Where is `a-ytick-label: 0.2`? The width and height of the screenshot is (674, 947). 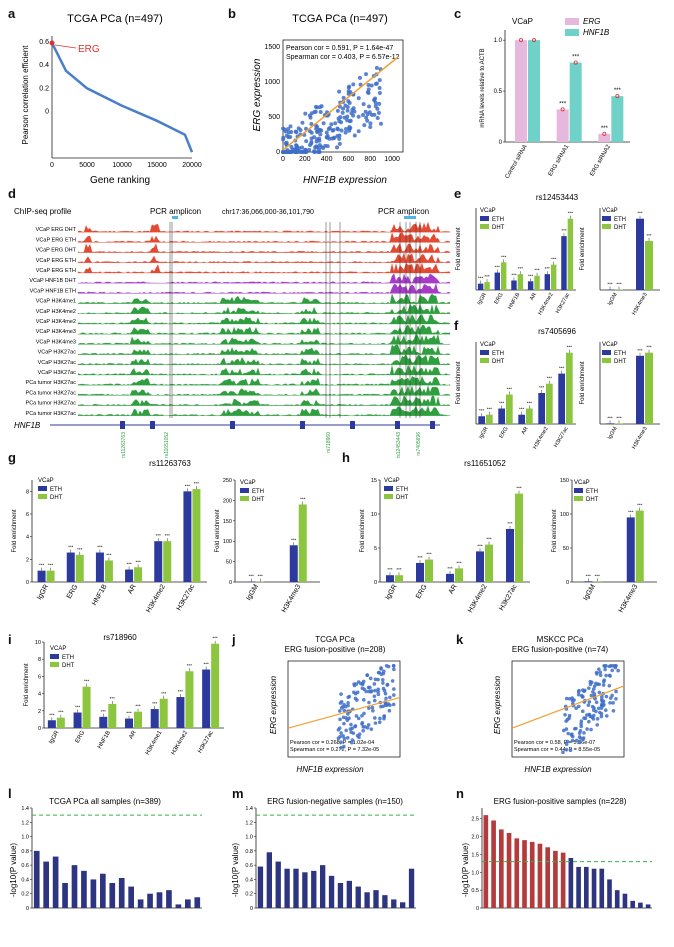 a-ytick-label: 0.2 is located at coordinates (44, 88).